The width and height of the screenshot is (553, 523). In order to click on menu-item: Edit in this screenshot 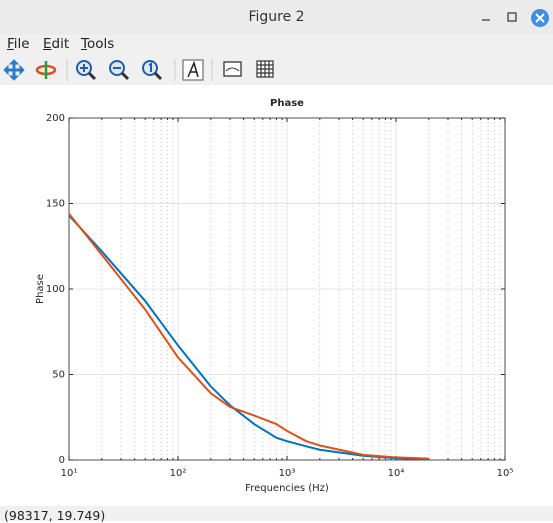, I will do `click(56, 44)`.